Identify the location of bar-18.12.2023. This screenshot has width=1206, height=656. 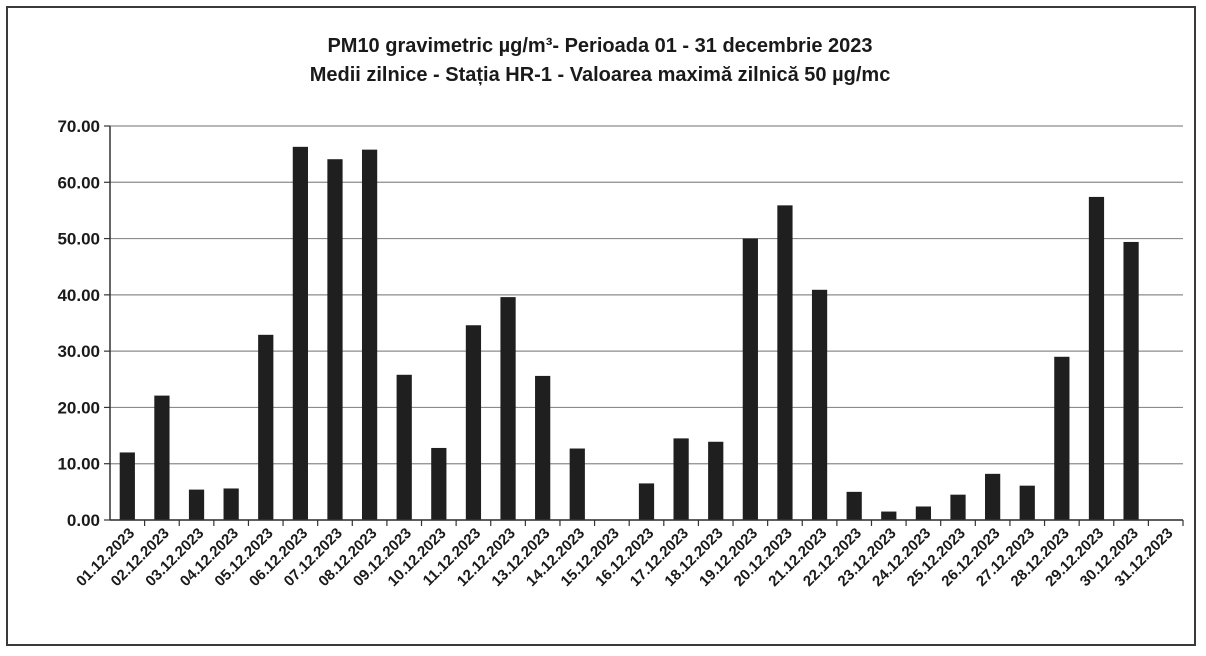
(716, 480).